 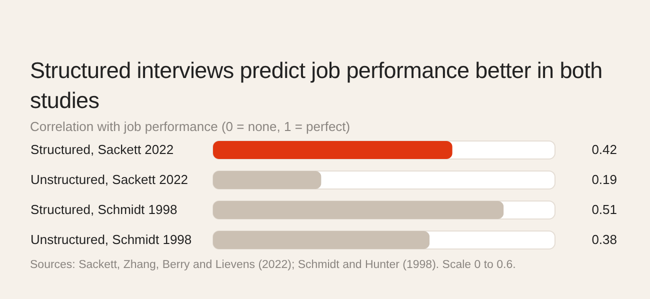 I want to click on bar, so click(x=267, y=180).